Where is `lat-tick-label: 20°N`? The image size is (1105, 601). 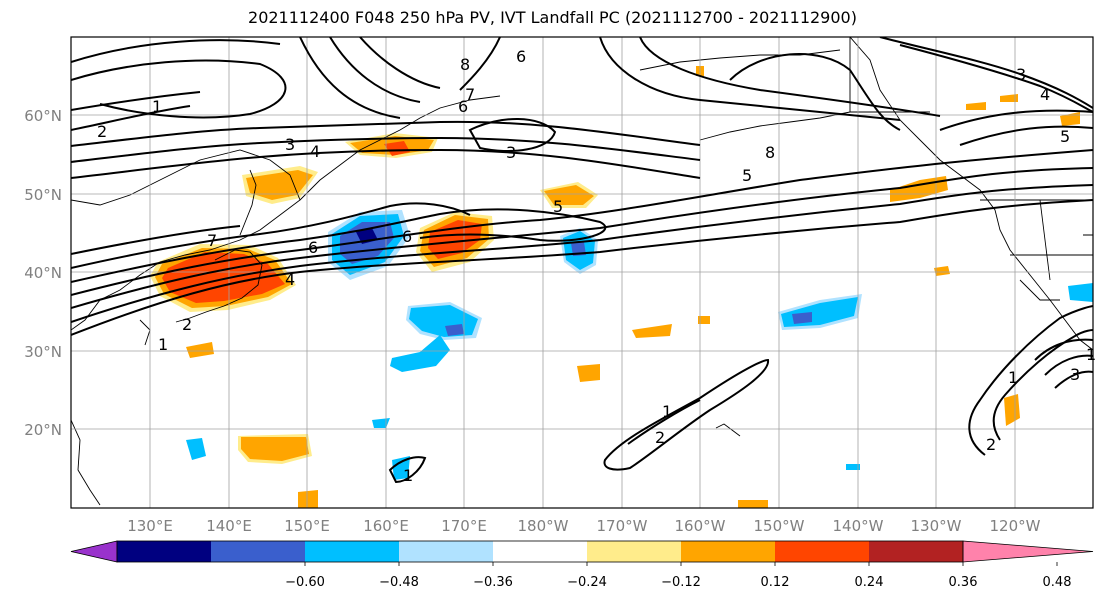
lat-tick-label: 20°N is located at coordinates (43, 430).